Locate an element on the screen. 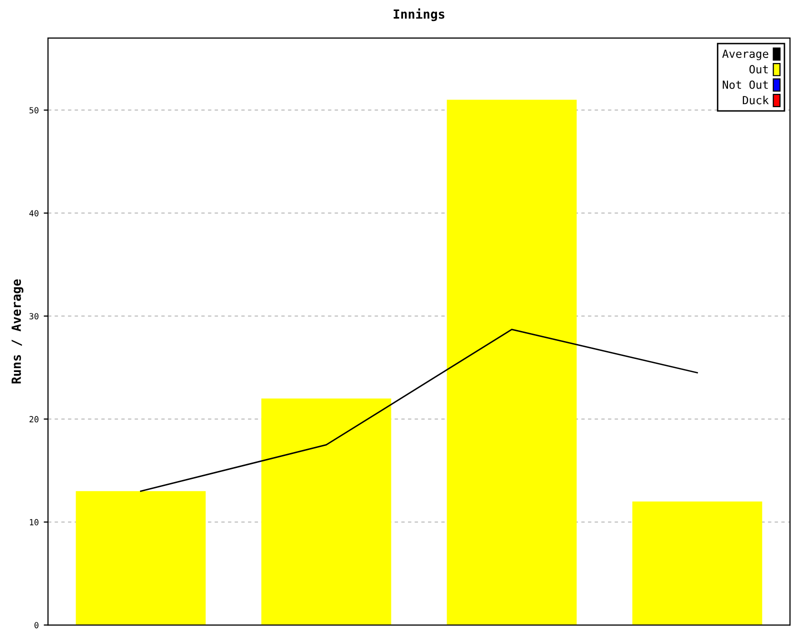  y-axis-title: Runs / Average is located at coordinates (18, 331).